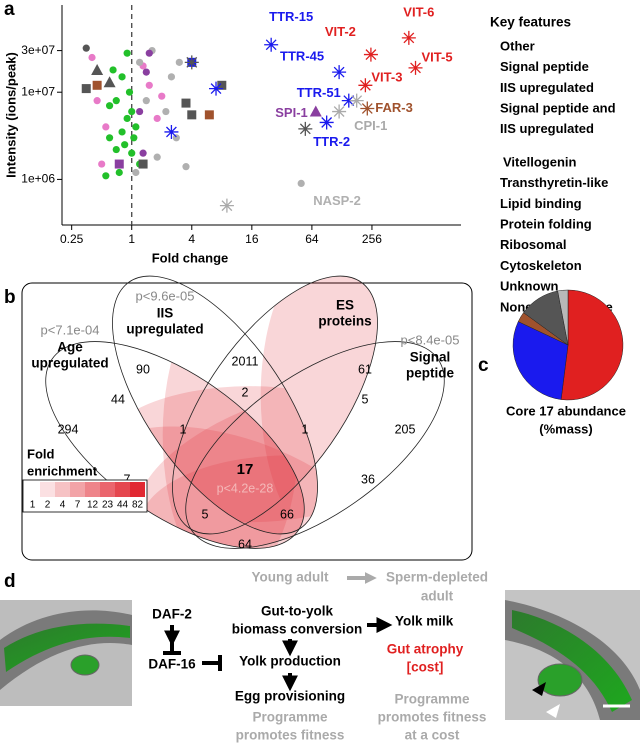 This screenshot has width=640, height=743. What do you see at coordinates (425, 667) in the screenshot?
I see `node: [cost]` at bounding box center [425, 667].